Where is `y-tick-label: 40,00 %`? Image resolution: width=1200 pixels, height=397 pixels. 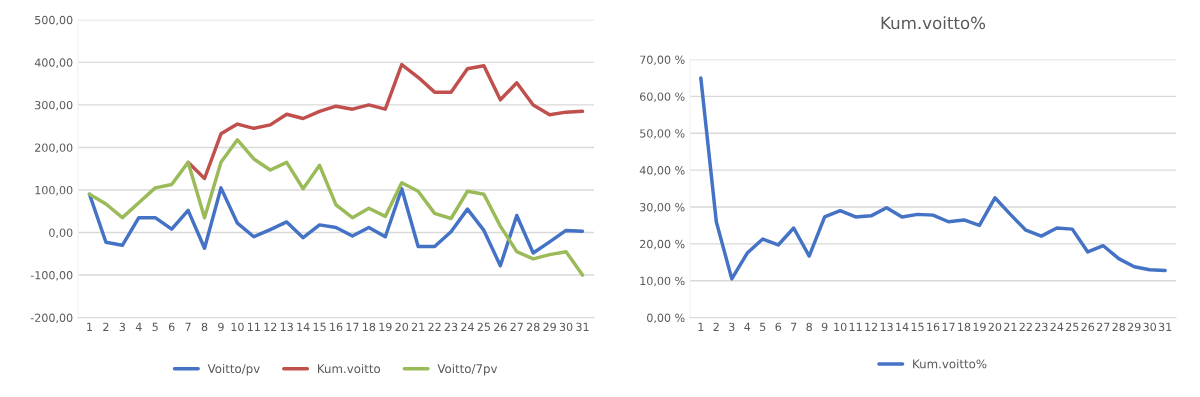 y-tick-label: 40,00 % is located at coordinates (662, 171).